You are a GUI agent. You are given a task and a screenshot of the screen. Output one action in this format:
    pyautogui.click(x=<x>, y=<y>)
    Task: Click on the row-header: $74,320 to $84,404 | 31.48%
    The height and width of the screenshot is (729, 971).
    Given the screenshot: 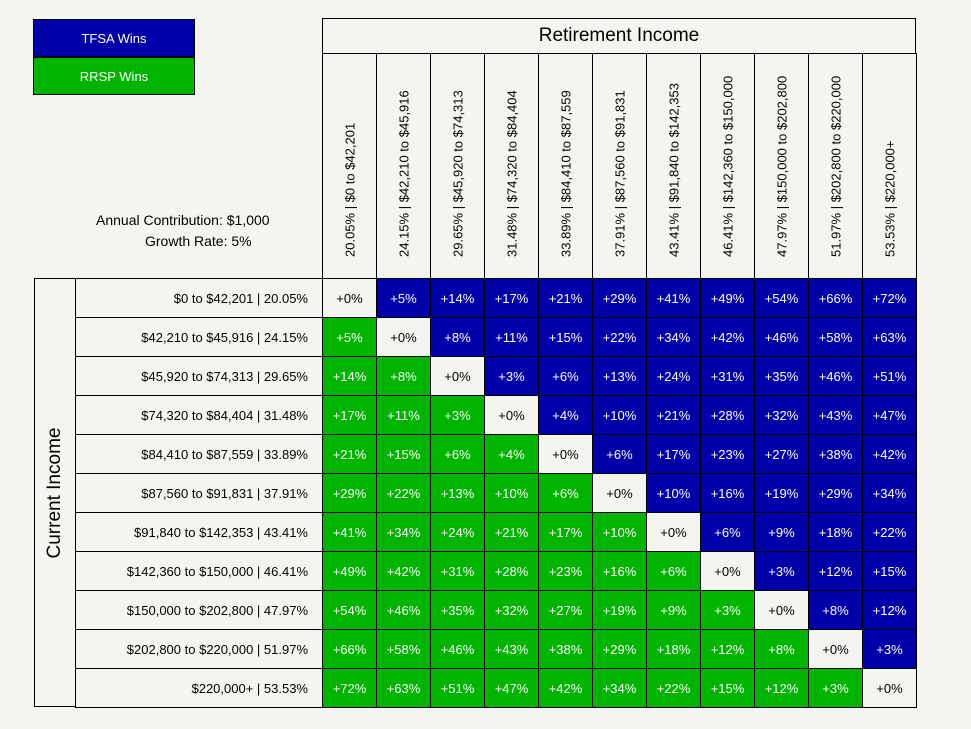 What is the action you would take?
    pyautogui.click(x=199, y=415)
    